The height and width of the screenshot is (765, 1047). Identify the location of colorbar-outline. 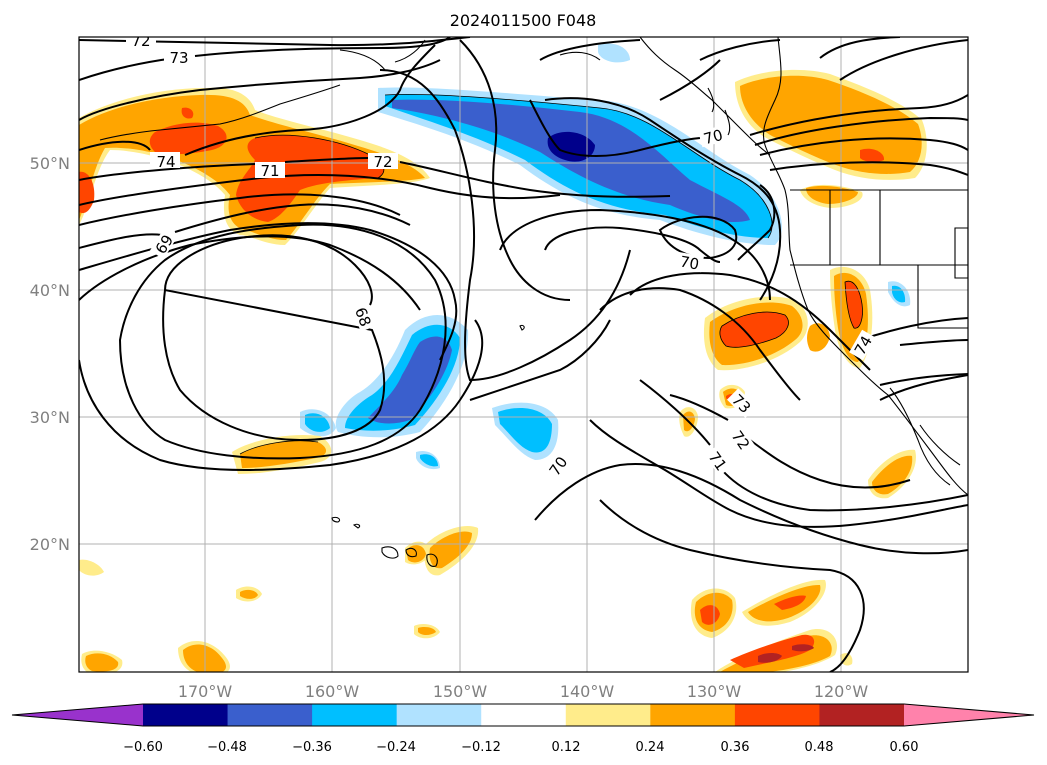
(523, 715).